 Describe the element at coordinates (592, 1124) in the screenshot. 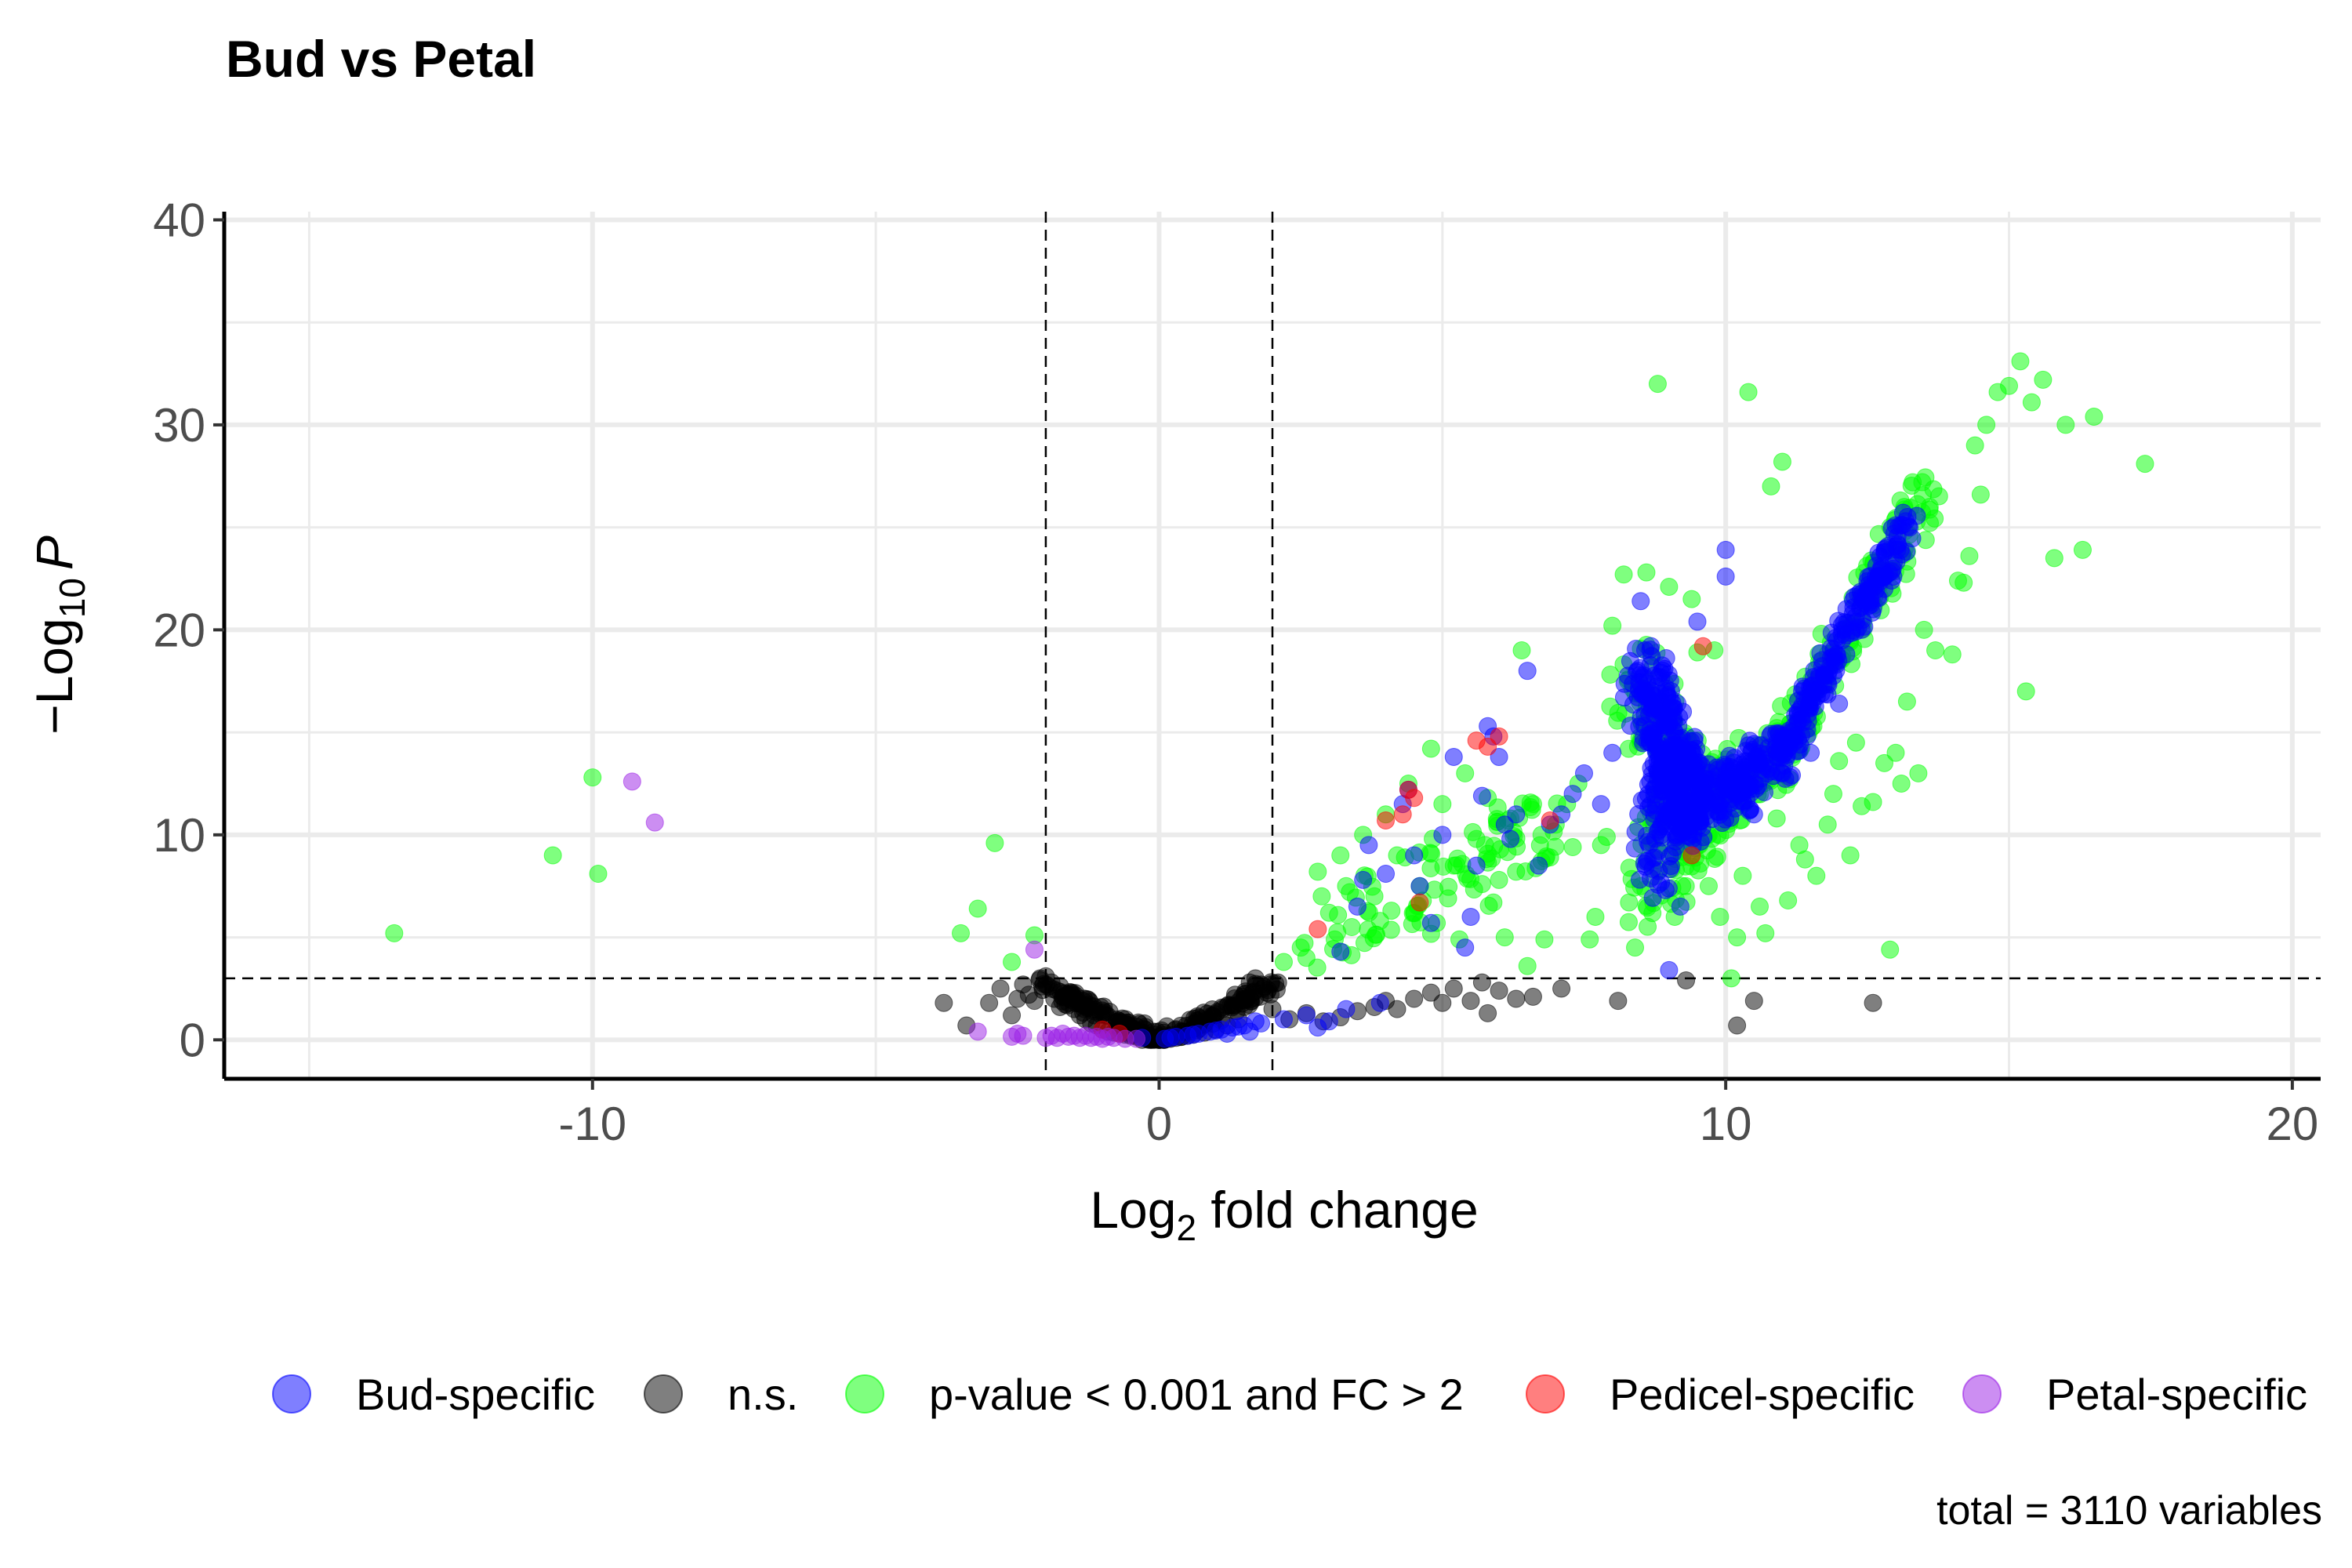

I see `x-tick-label: -10` at that location.